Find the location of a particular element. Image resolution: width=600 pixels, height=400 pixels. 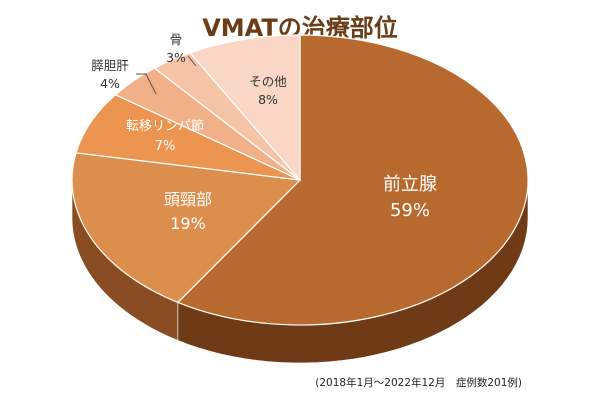

slice-category-5: その他 is located at coordinates (268, 81).